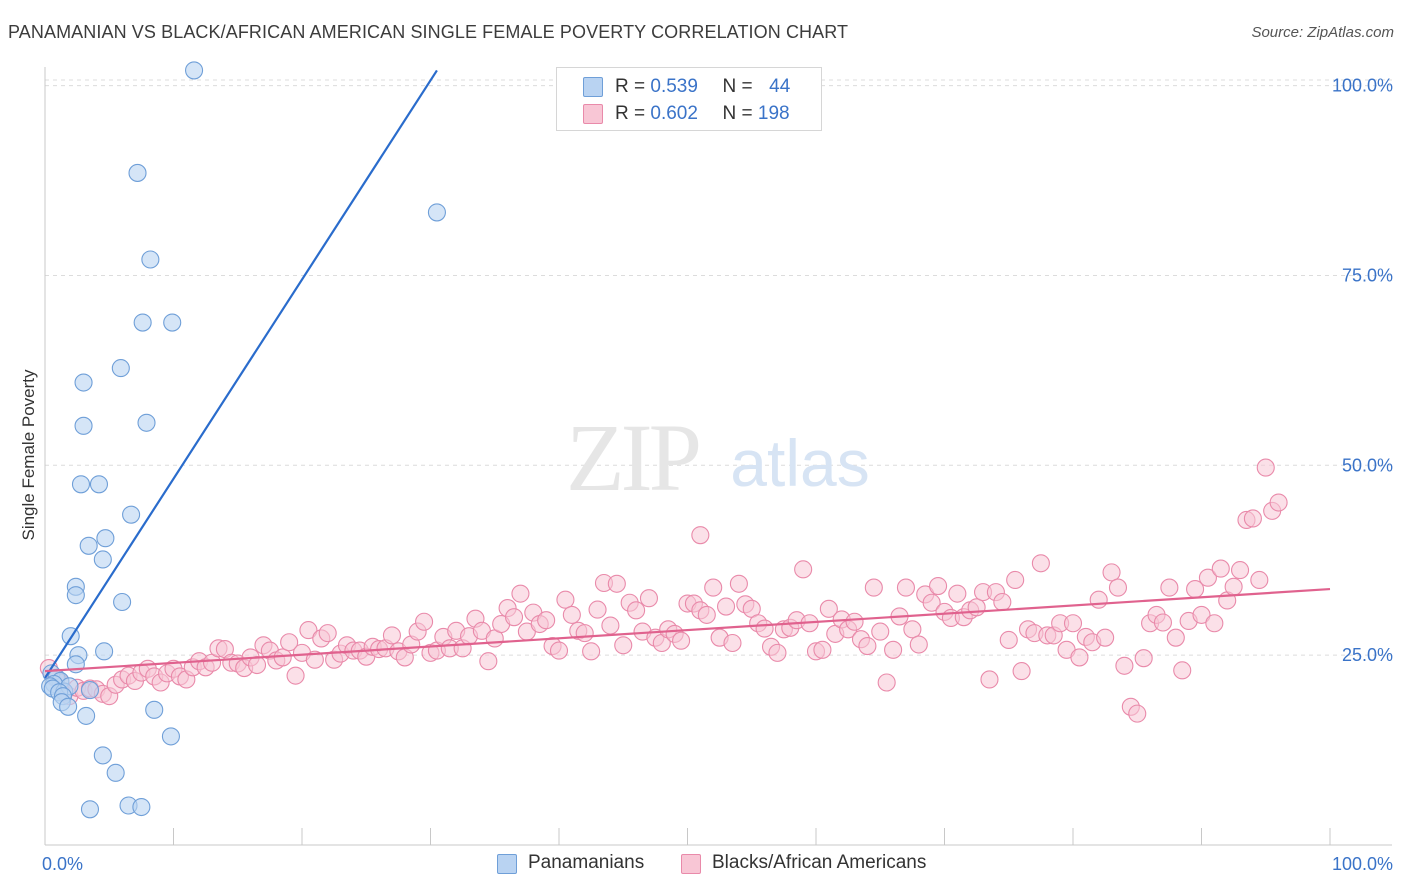 This screenshot has width=1406, height=892. Describe the element at coordinates (593, 114) in the screenshot. I see `legend-swatch-blacks` at that location.